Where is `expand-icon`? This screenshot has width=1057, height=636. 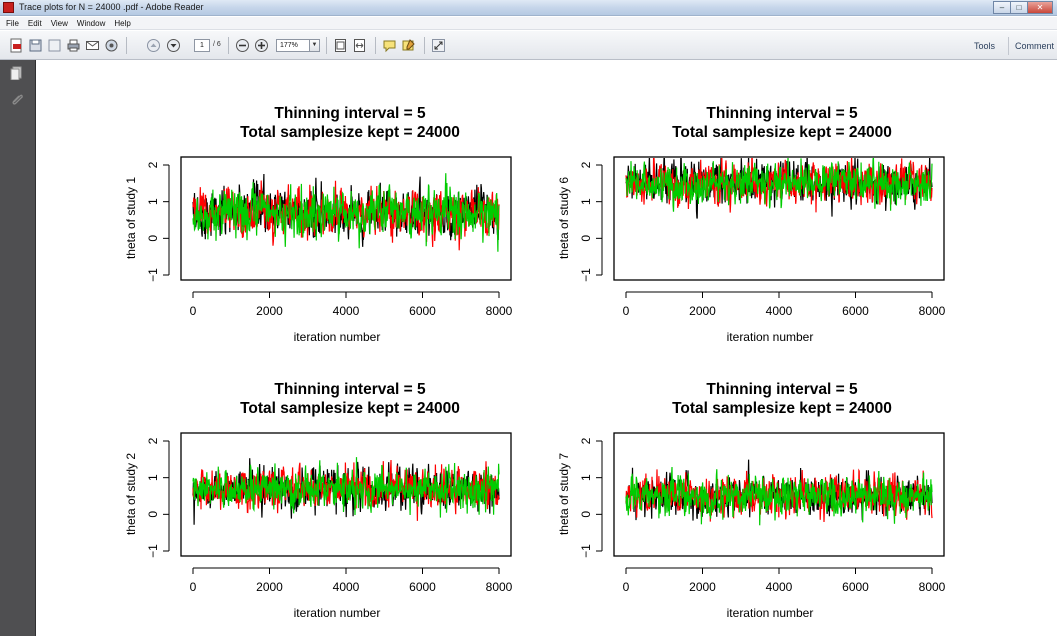 expand-icon is located at coordinates (438, 45).